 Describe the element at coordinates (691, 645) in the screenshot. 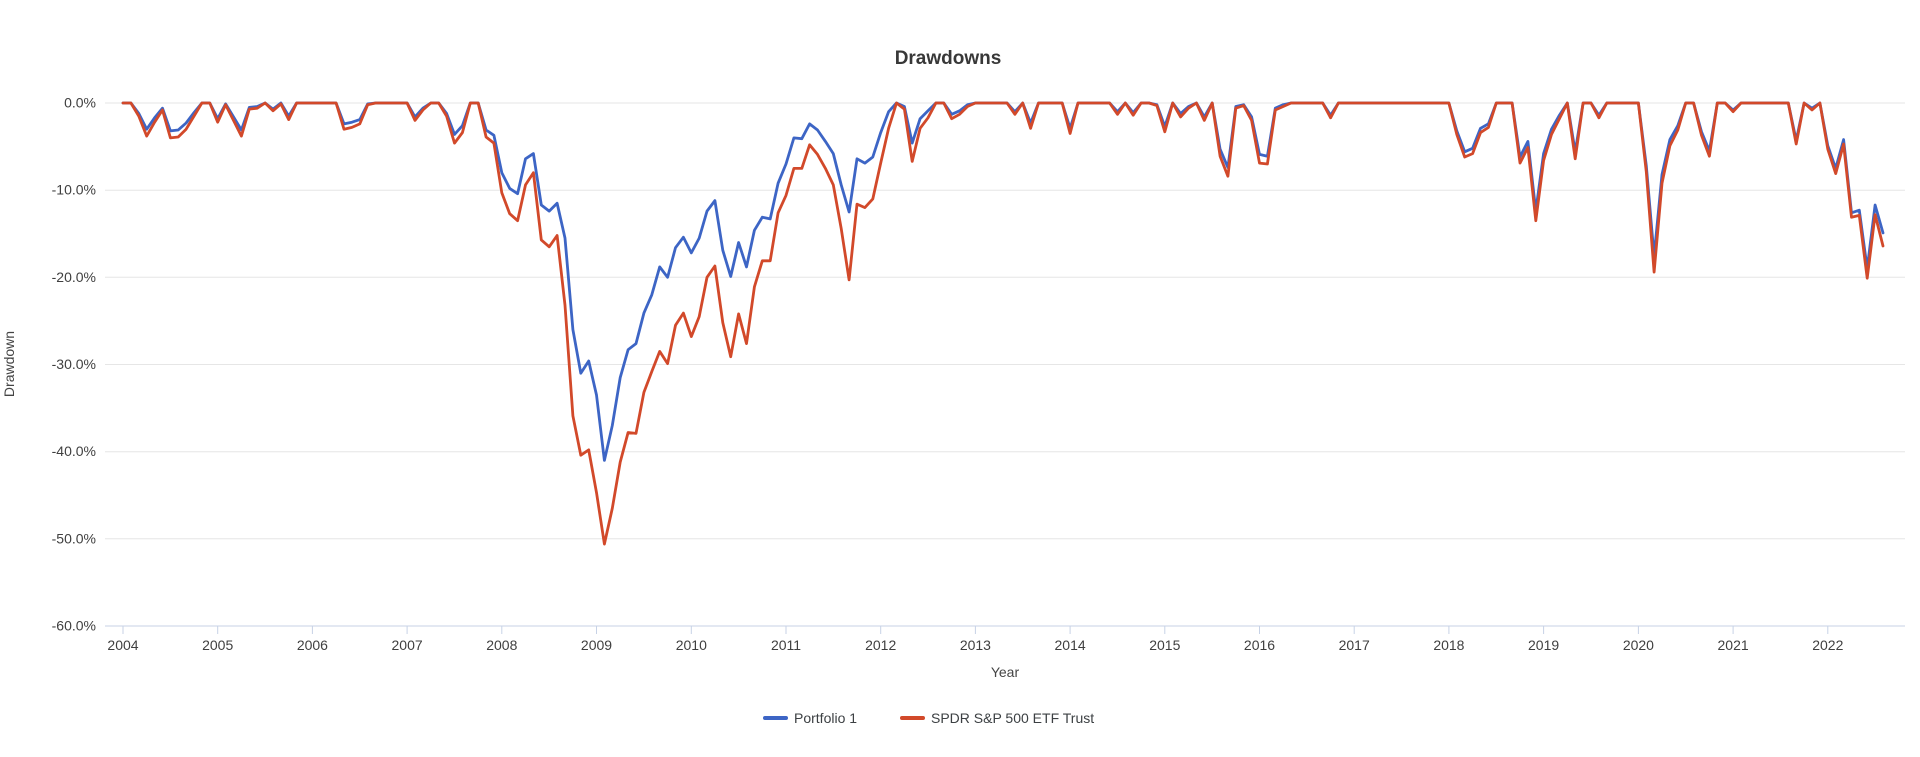

I see `x-tick-label: 2010` at that location.